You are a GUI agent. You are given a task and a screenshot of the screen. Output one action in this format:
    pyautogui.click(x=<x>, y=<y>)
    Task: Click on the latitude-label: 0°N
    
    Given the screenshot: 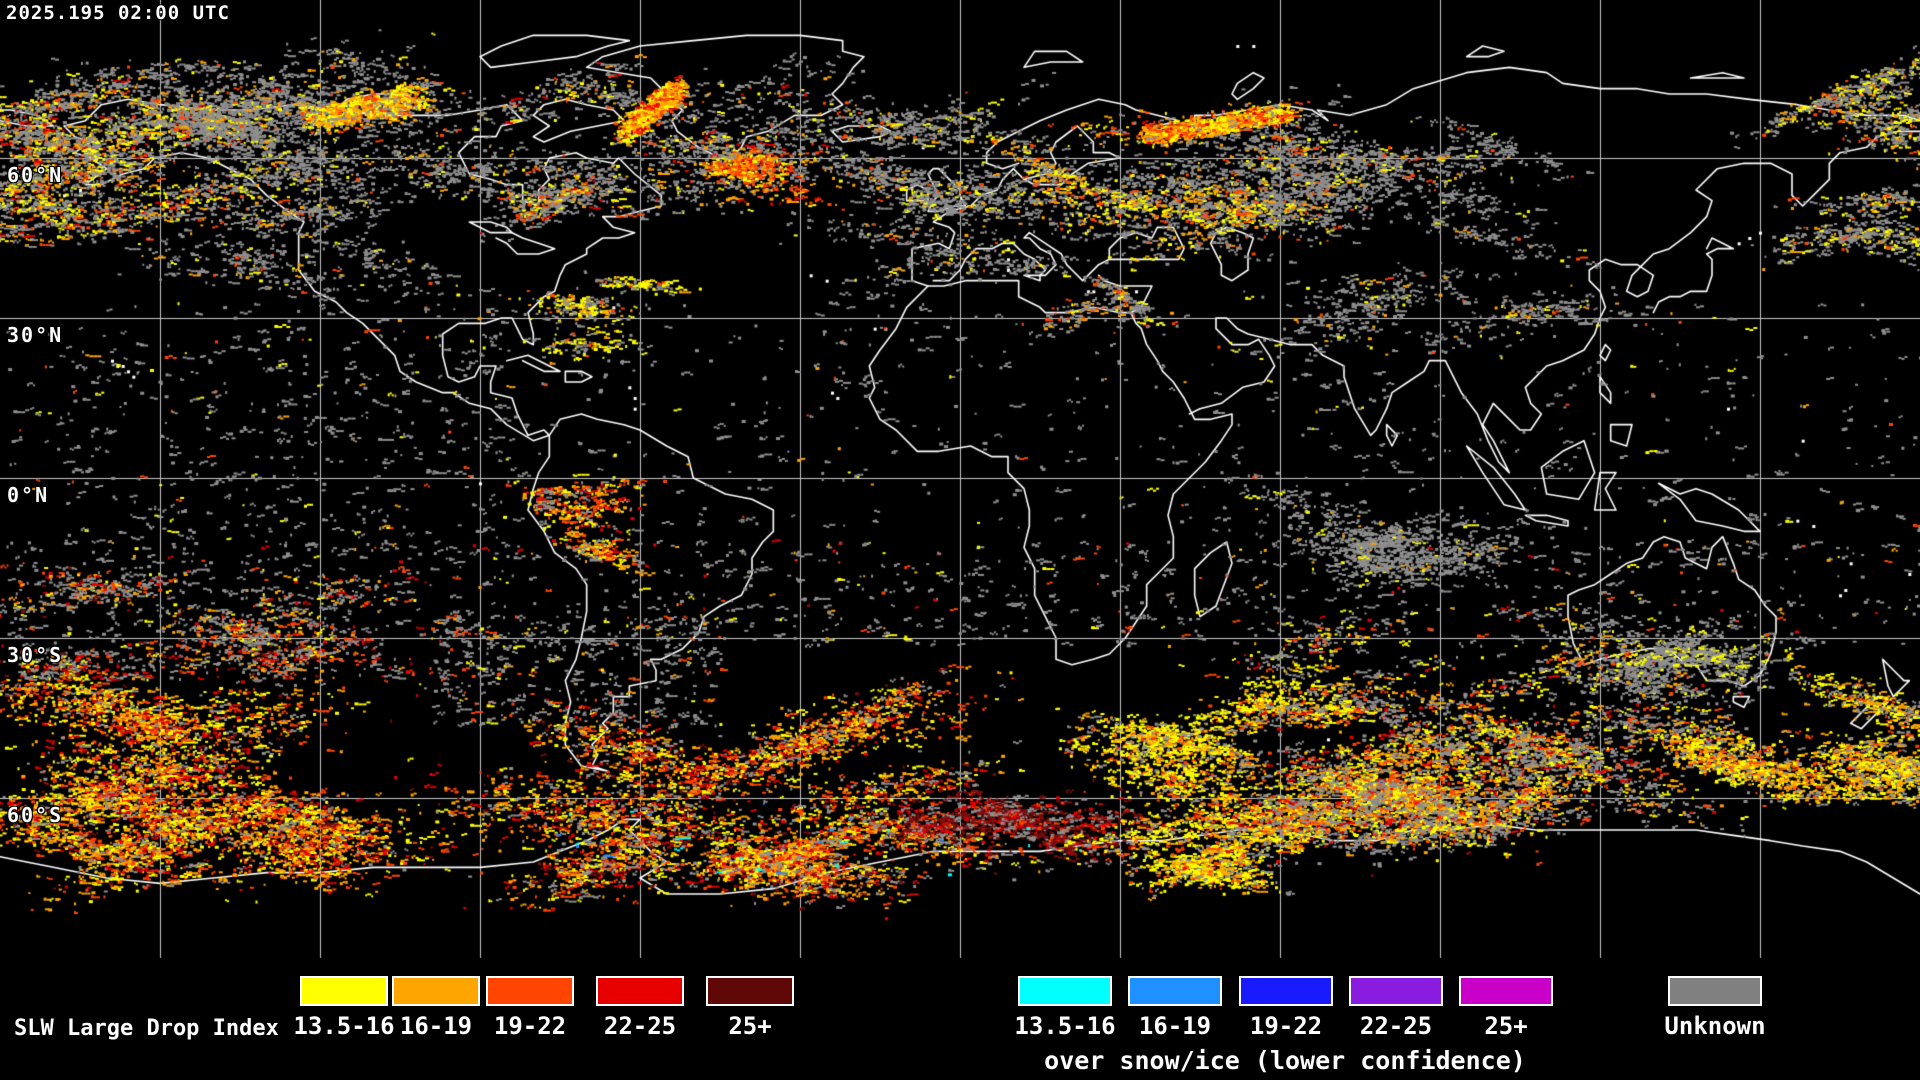 What is the action you would take?
    pyautogui.click(x=28, y=495)
    